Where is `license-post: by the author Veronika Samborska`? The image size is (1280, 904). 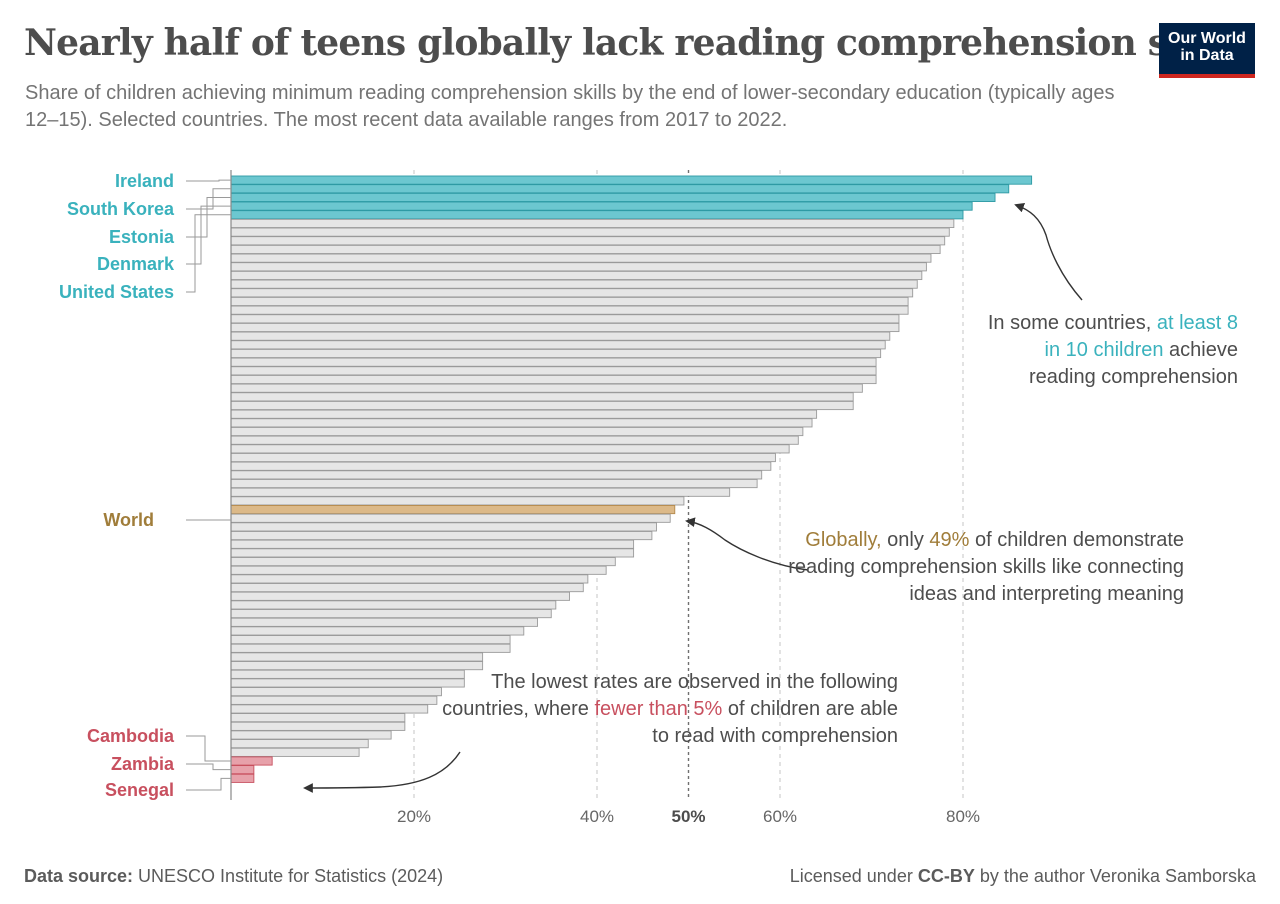
license-post: by the author Veronika Samborska is located at coordinates (1115, 876).